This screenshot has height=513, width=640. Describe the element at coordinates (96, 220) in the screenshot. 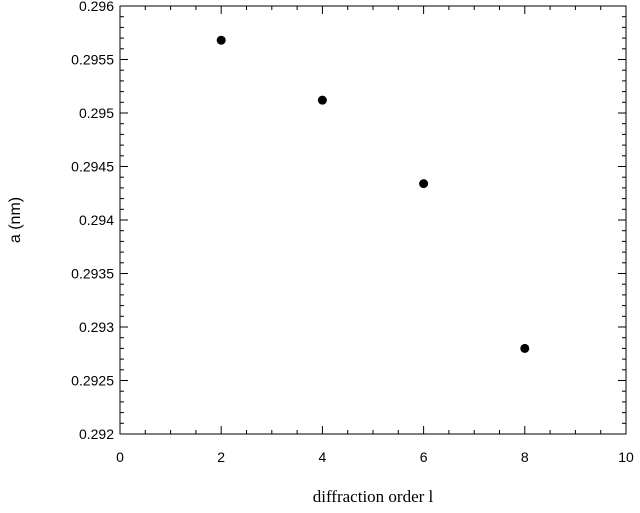

I see `y-tick-label: 0.294` at that location.